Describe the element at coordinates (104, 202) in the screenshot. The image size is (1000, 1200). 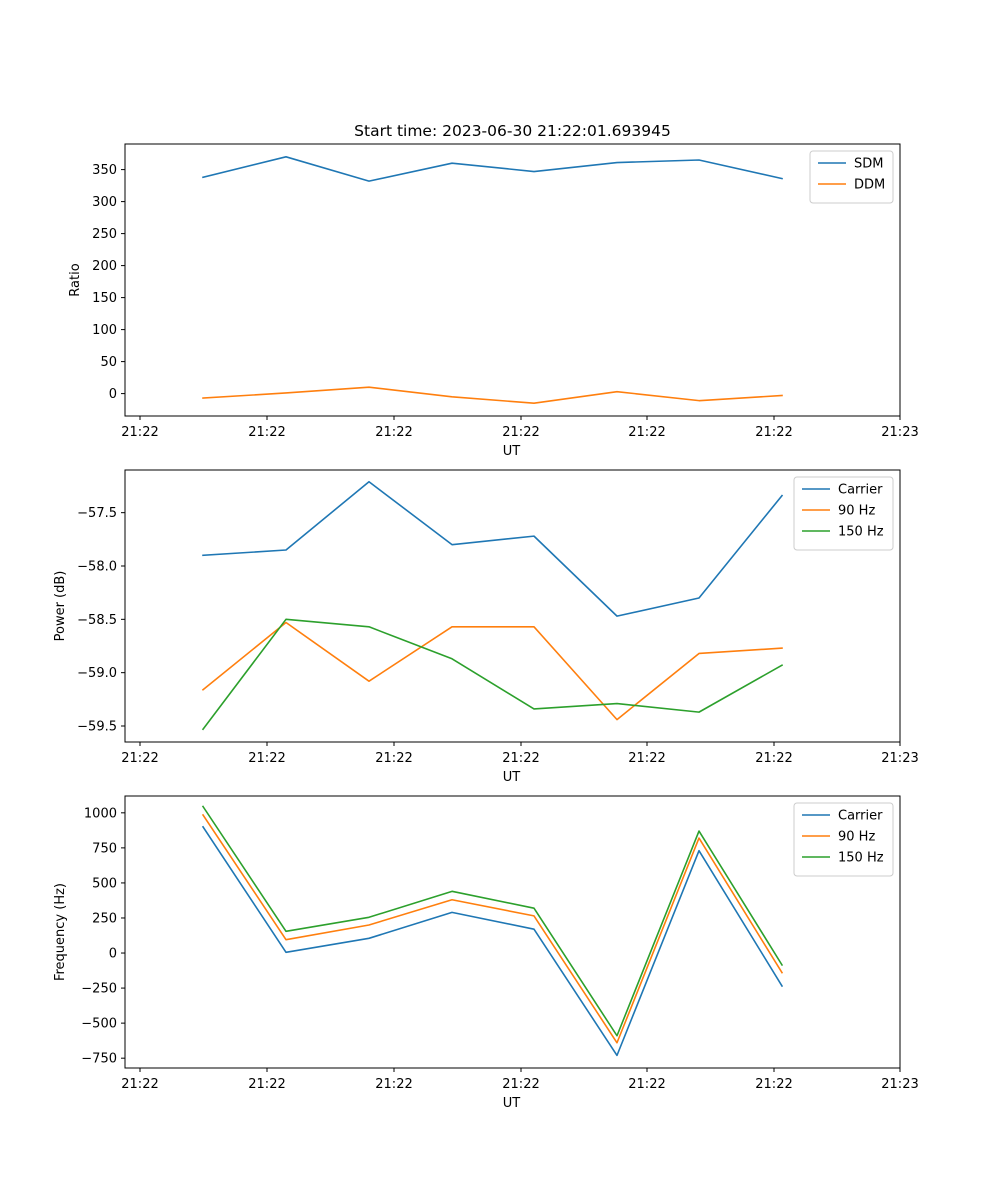
I see `y-tick-label: 300` at that location.